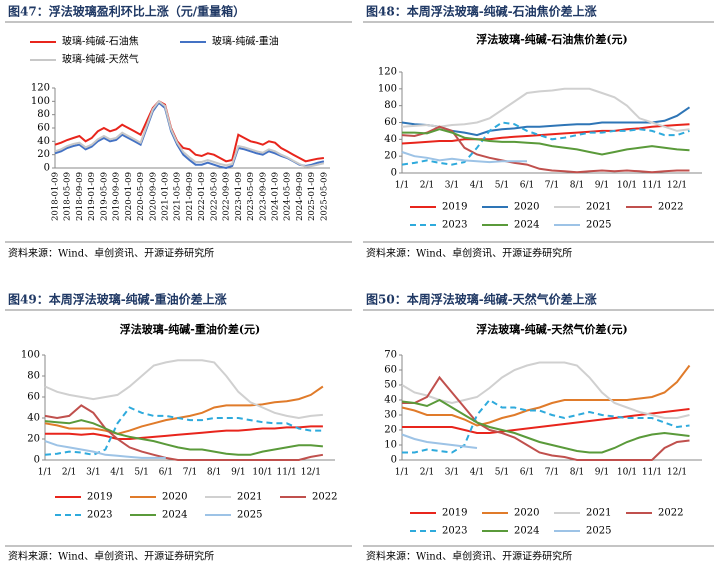  What do you see at coordinates (390, 355) in the screenshot?
I see `y-tick-label: 70` at bounding box center [390, 355].